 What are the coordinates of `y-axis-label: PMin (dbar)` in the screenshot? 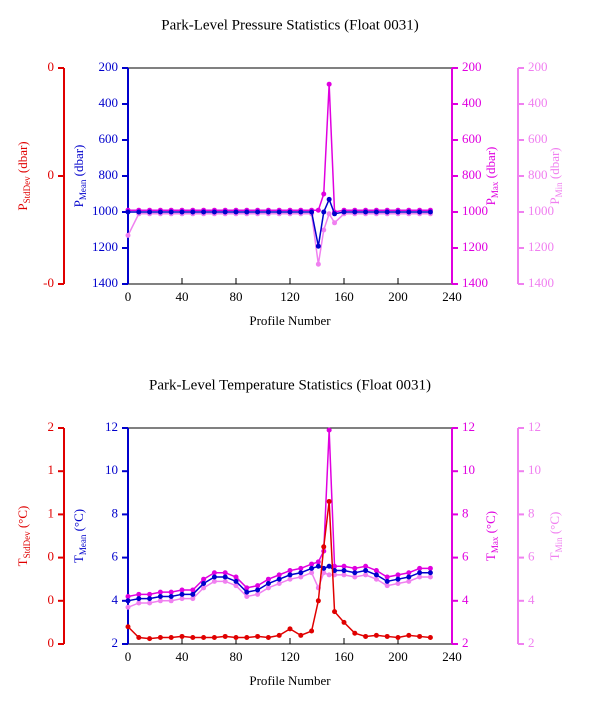 It's located at (555, 175).